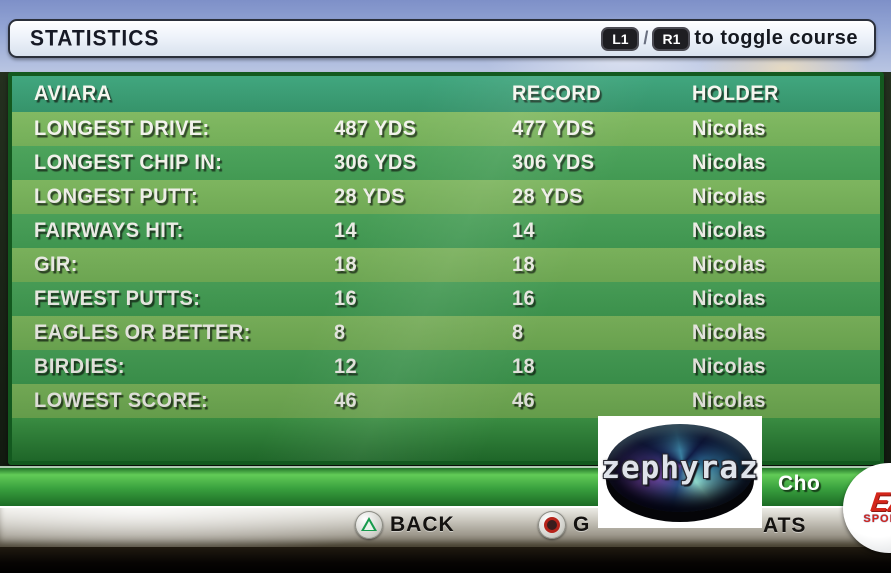 The height and width of the screenshot is (573, 891). I want to click on stat-label: LONGEST CHIP IN:, so click(128, 162).